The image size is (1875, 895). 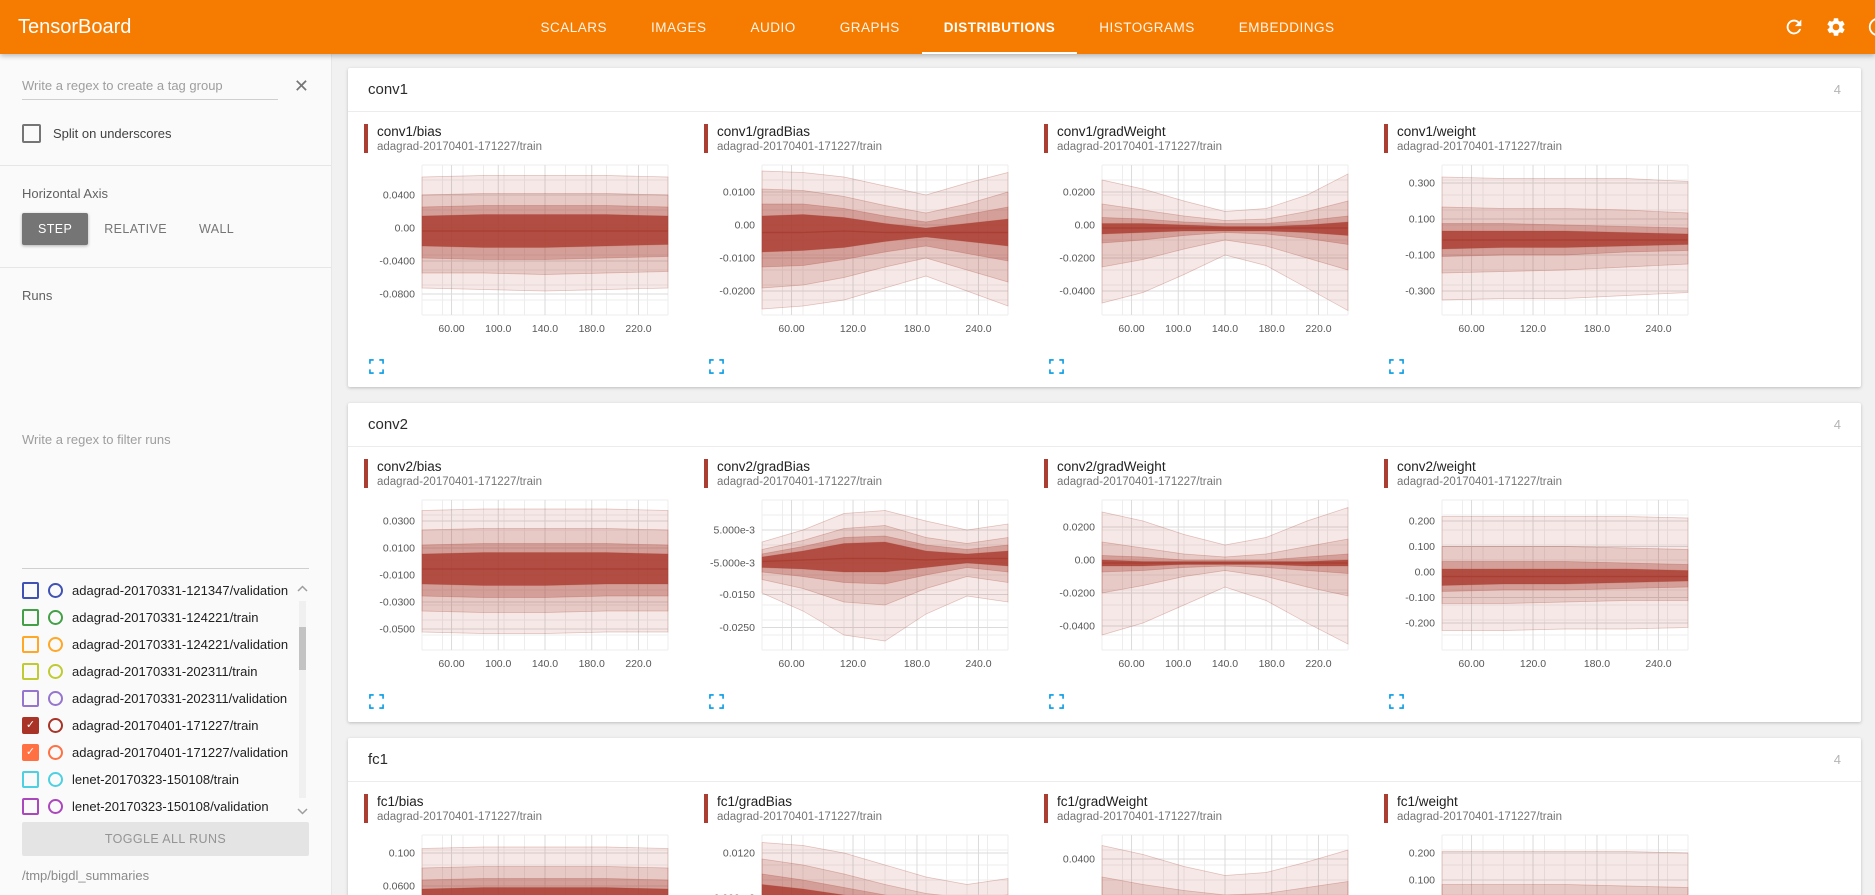 What do you see at coordinates (157, 644) in the screenshot?
I see `run-item: adagrad-20170331-124221/validation` at bounding box center [157, 644].